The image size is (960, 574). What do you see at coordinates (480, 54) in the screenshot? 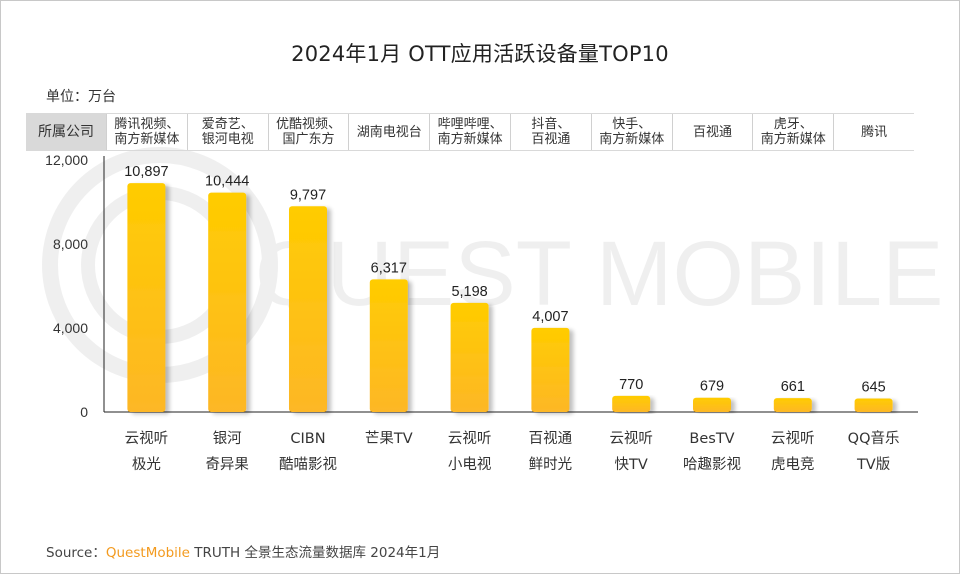
I see `chart-title: 2024年1月 OTT应用活跃设备量TOP10` at bounding box center [480, 54].